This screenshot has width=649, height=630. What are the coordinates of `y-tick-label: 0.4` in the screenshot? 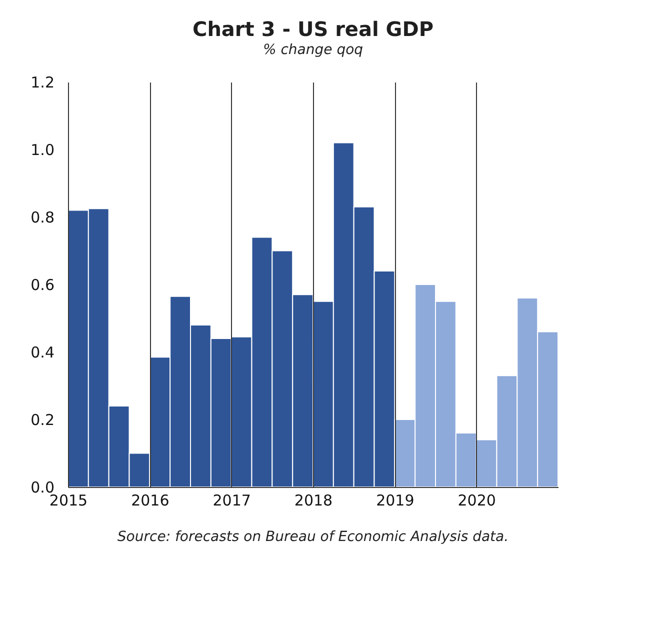 It's located at (42, 353).